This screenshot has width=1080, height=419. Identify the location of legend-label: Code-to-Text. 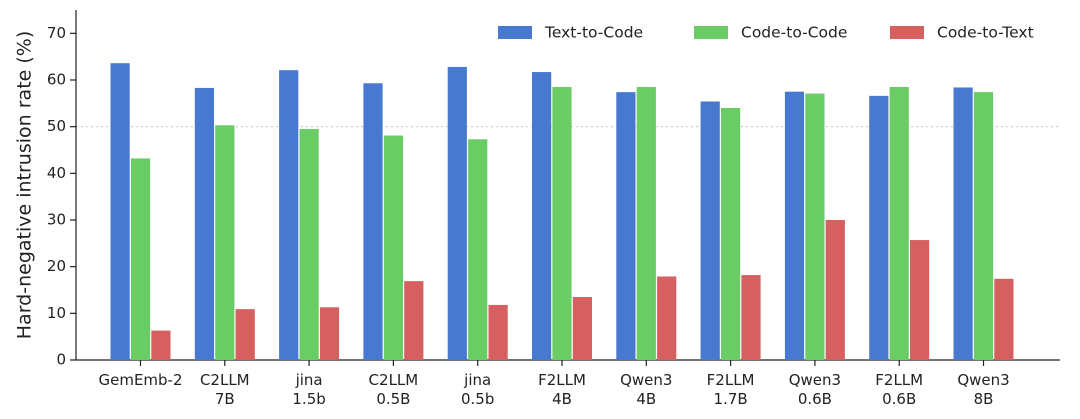
(985, 33).